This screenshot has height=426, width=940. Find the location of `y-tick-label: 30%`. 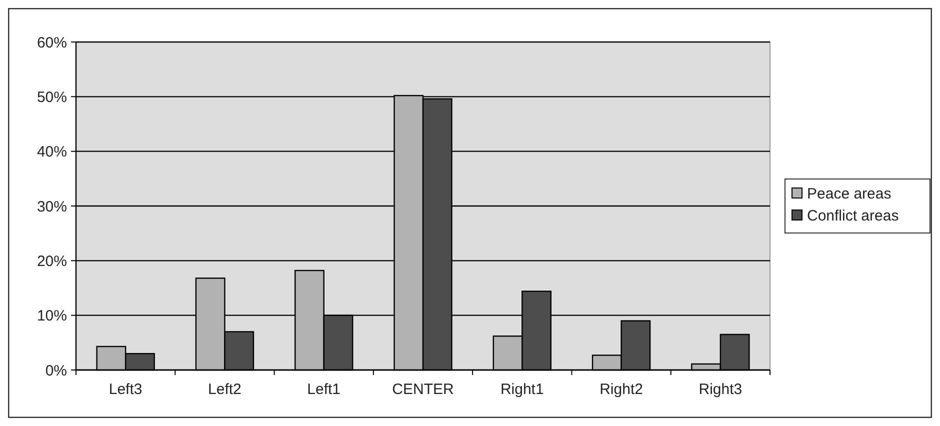

y-tick-label: 30% is located at coordinates (51, 207).